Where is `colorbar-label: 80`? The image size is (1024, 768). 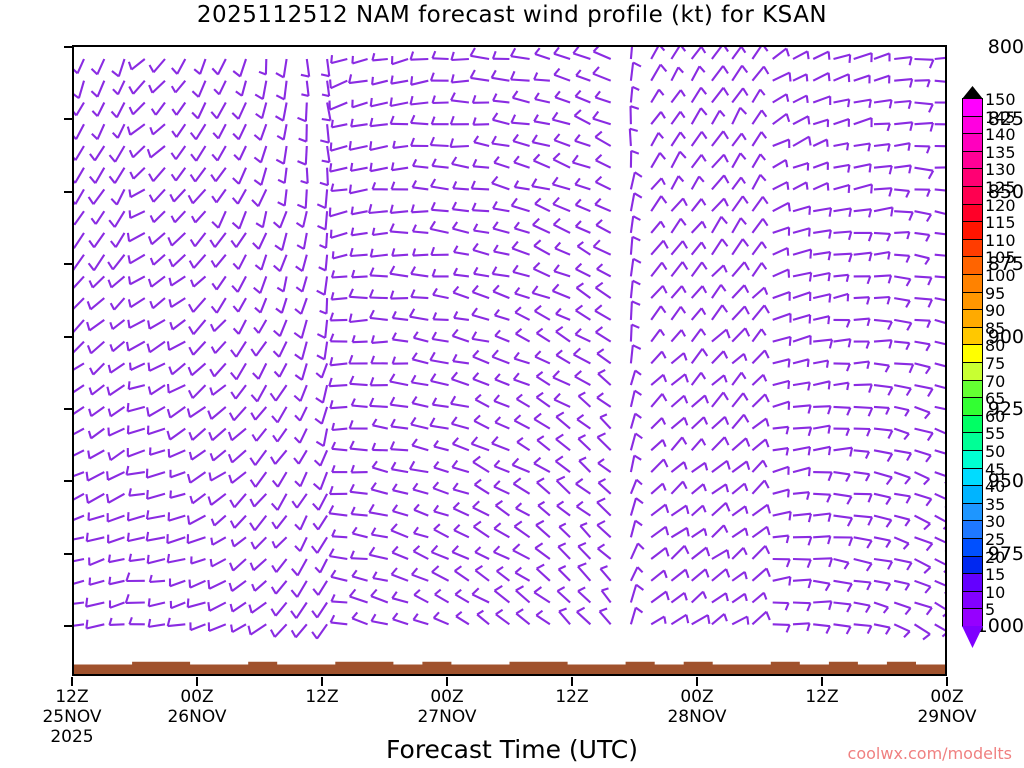
colorbar-label: 80 is located at coordinates (995, 346).